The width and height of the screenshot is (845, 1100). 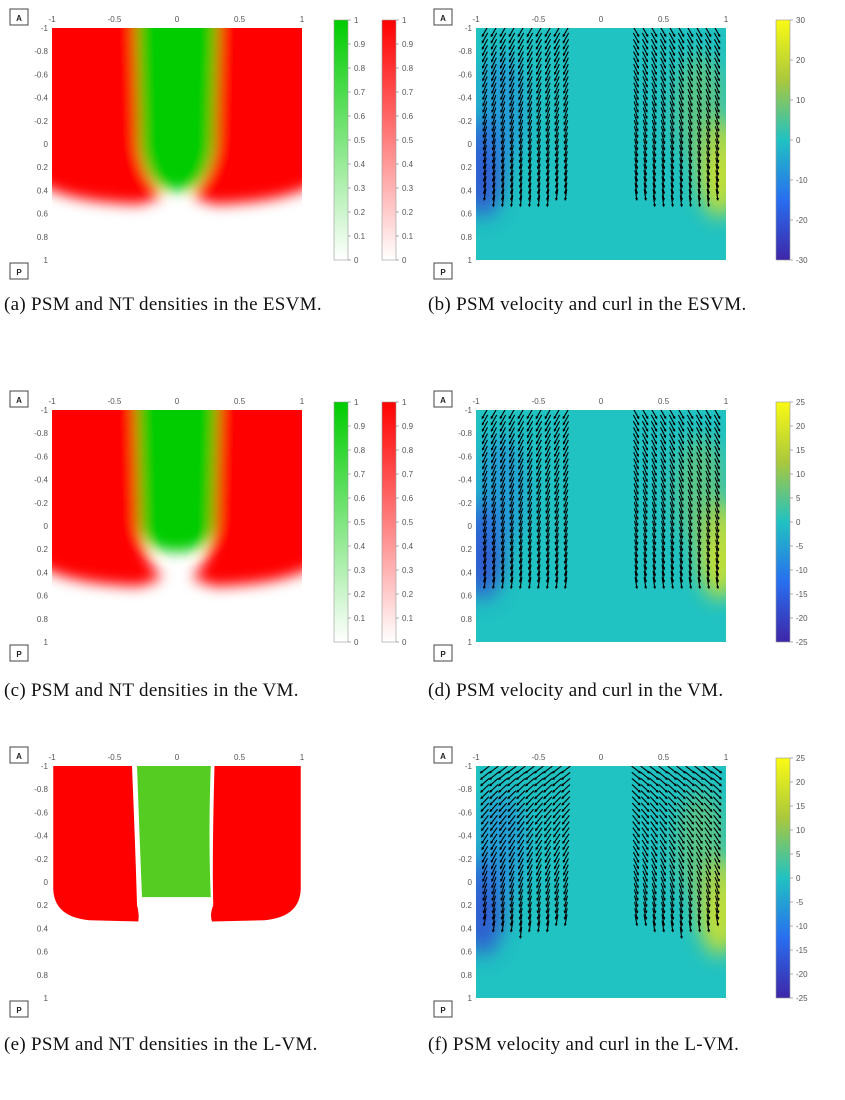 What do you see at coordinates (800, 758) in the screenshot?
I see `colorbar-tick-label: 25` at bounding box center [800, 758].